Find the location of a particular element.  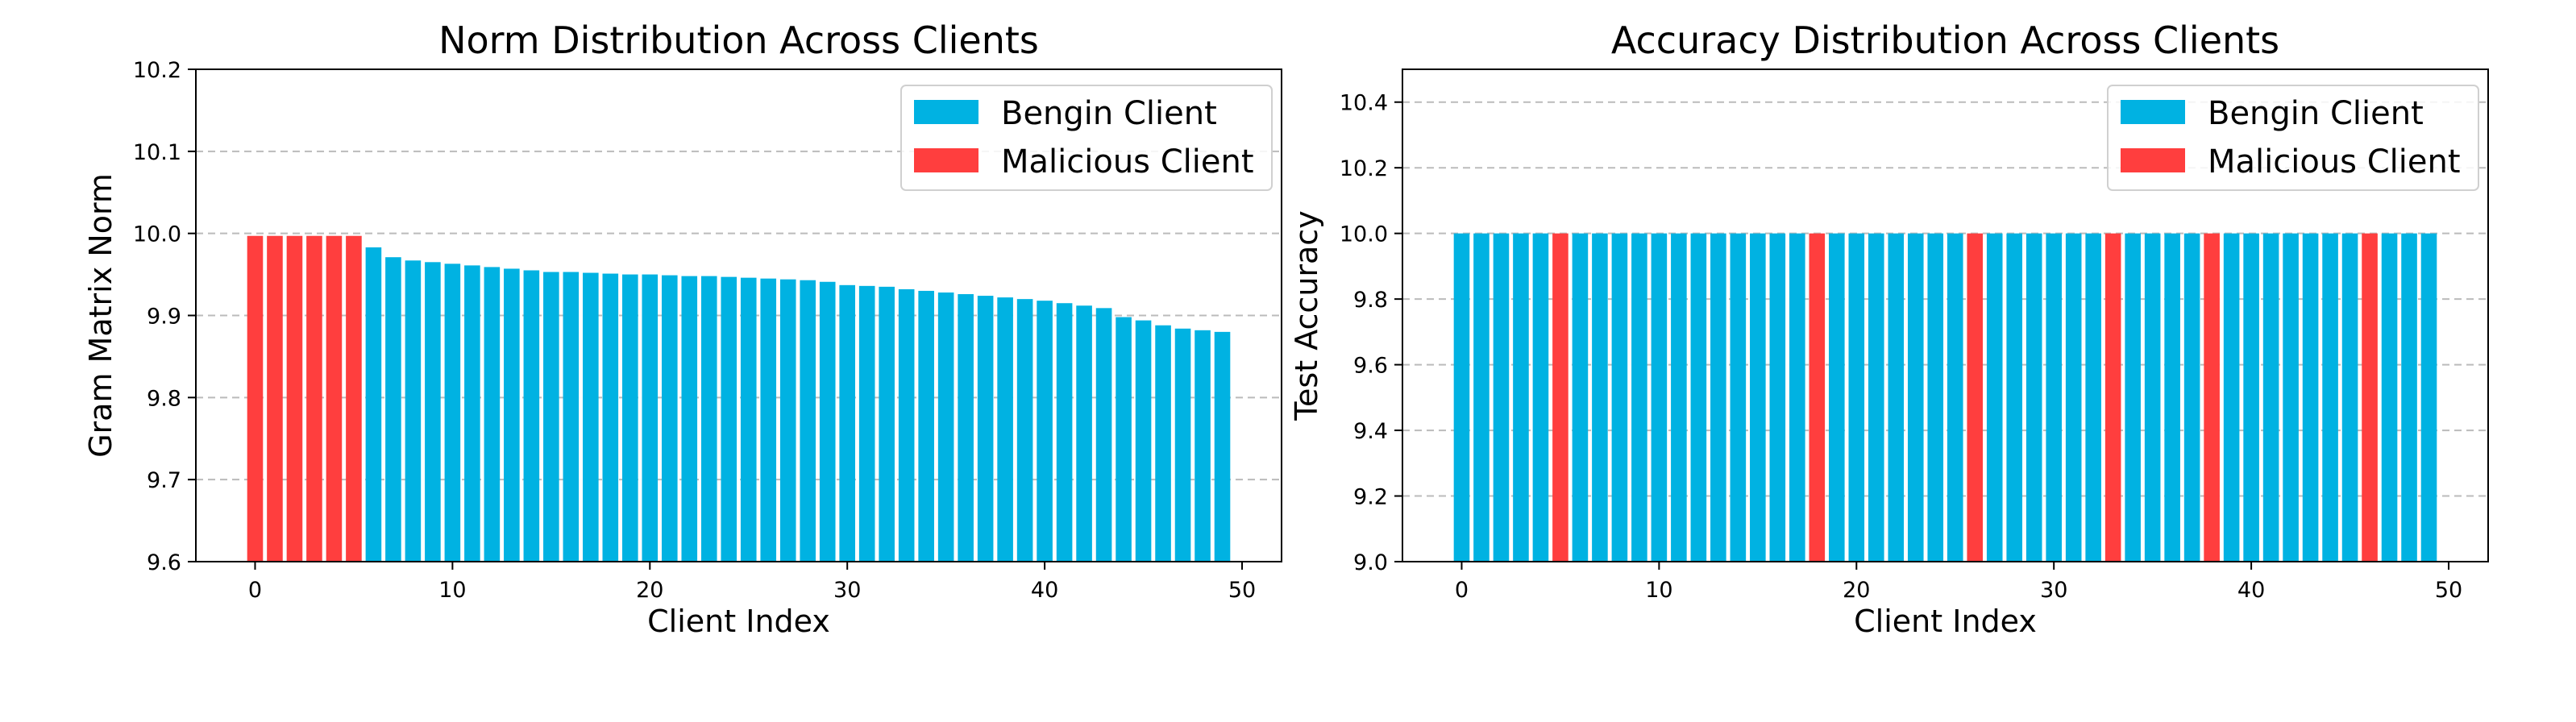

legend-label-malicious: Malicious Client is located at coordinates (1127, 161).